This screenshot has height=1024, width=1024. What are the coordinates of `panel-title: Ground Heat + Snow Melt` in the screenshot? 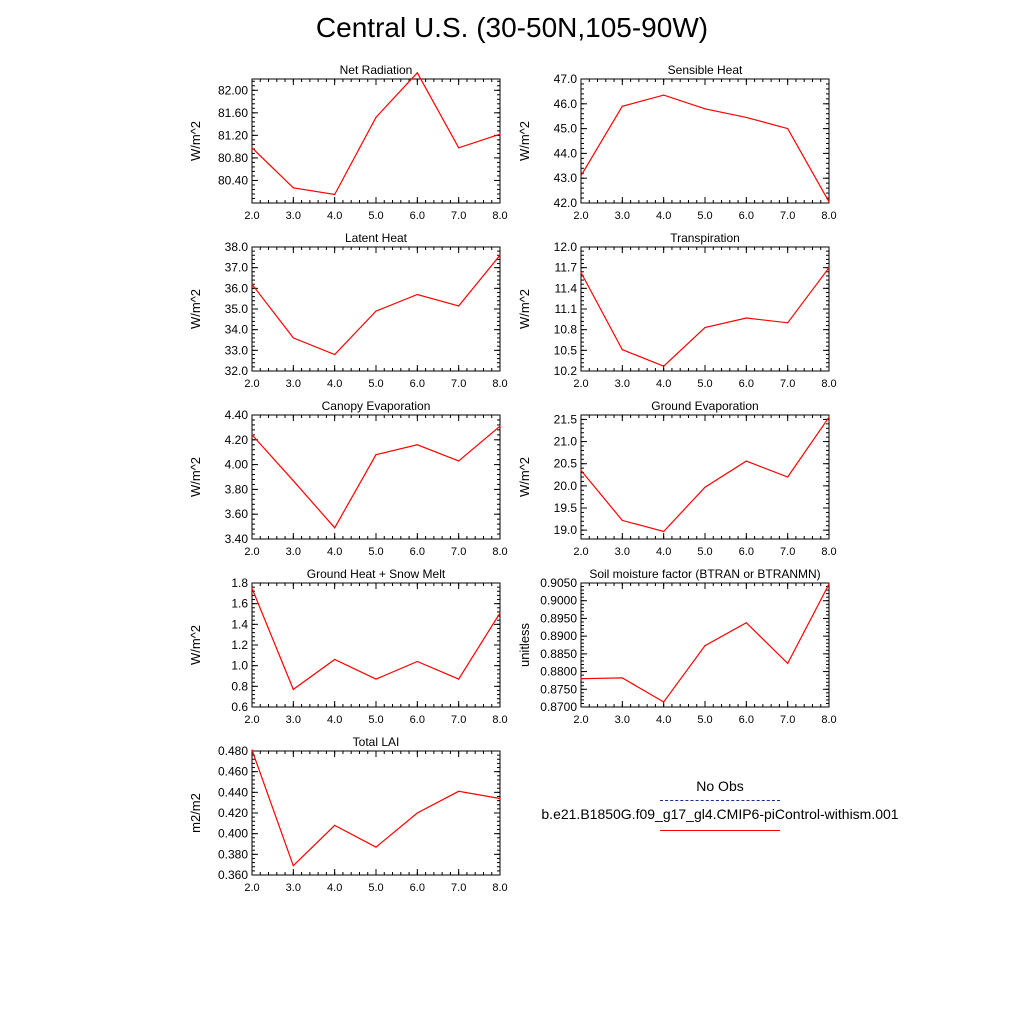 It's located at (376, 574).